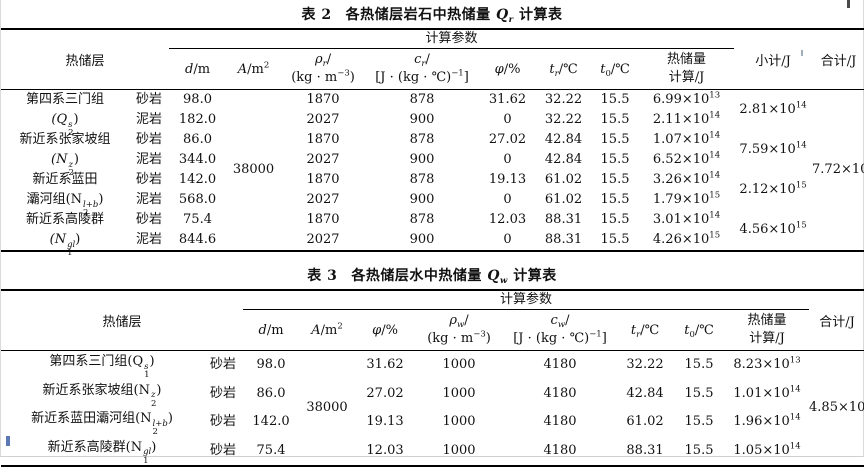 Image resolution: width=864 pixels, height=467 pixels. I want to click on table3-title-variable: Q, so click(493, 276).